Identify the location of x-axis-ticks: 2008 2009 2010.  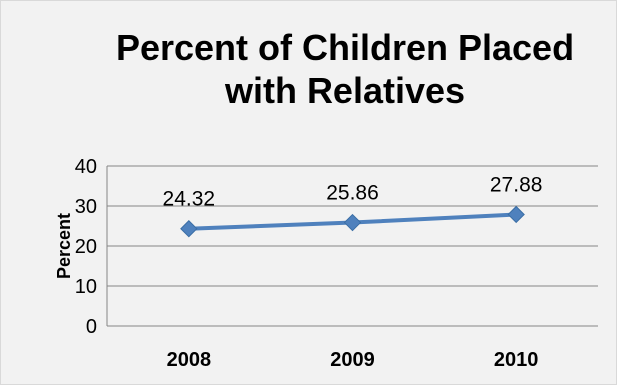
(353, 360).